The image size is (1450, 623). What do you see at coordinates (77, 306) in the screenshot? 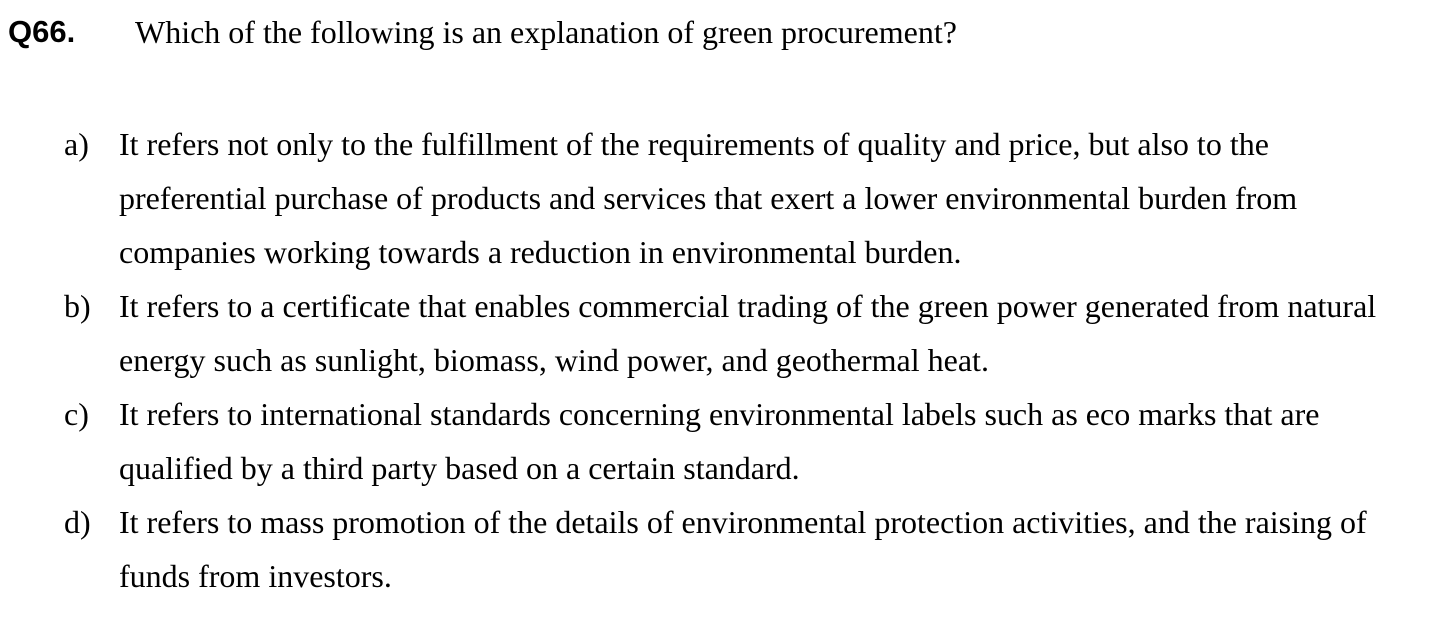
I see `option-letter: b)` at bounding box center [77, 306].